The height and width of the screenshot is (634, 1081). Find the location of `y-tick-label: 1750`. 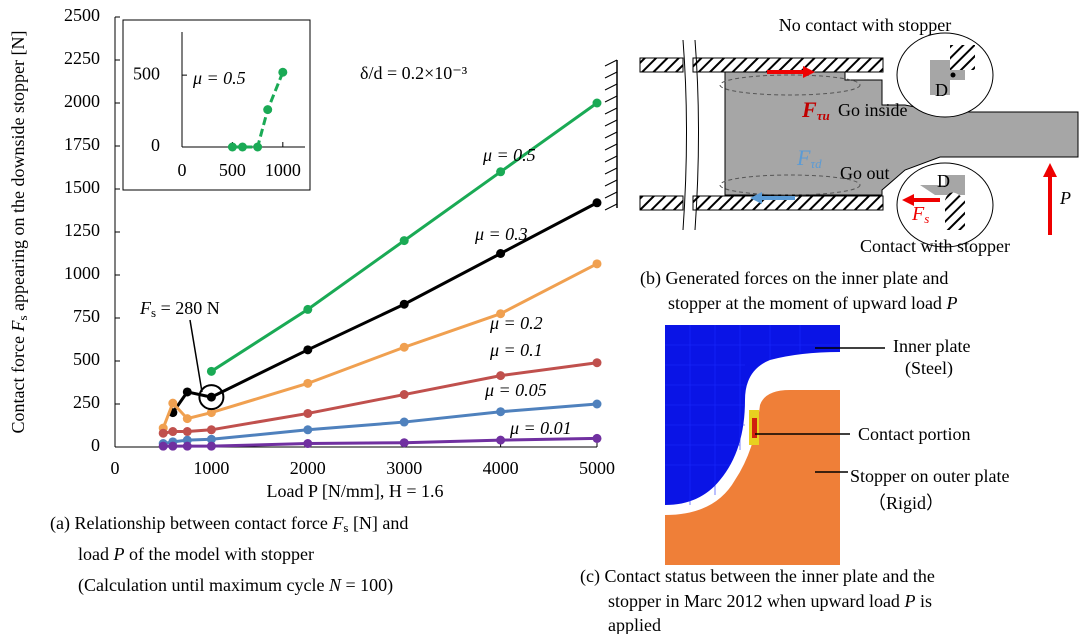

y-tick-label: 1750 is located at coordinates (82, 144).